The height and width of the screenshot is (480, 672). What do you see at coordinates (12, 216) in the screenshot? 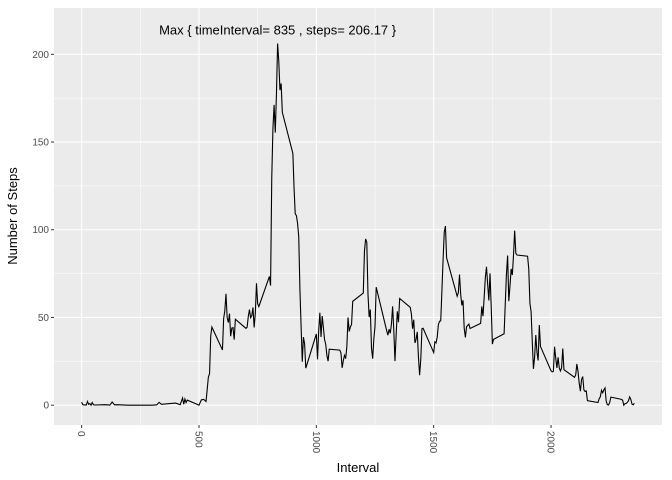
I see `y-axis-title: Number of Steps` at bounding box center [12, 216].